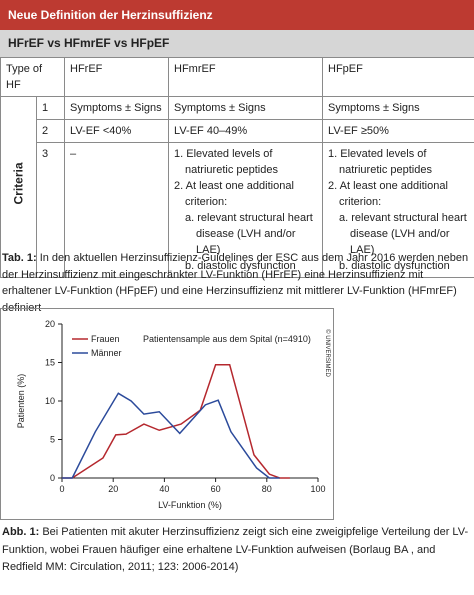 Image resolution: width=474 pixels, height=595 pixels. Describe the element at coordinates (327, 353) in the screenshot. I see `copyright: © UNIVERSIMED` at that location.